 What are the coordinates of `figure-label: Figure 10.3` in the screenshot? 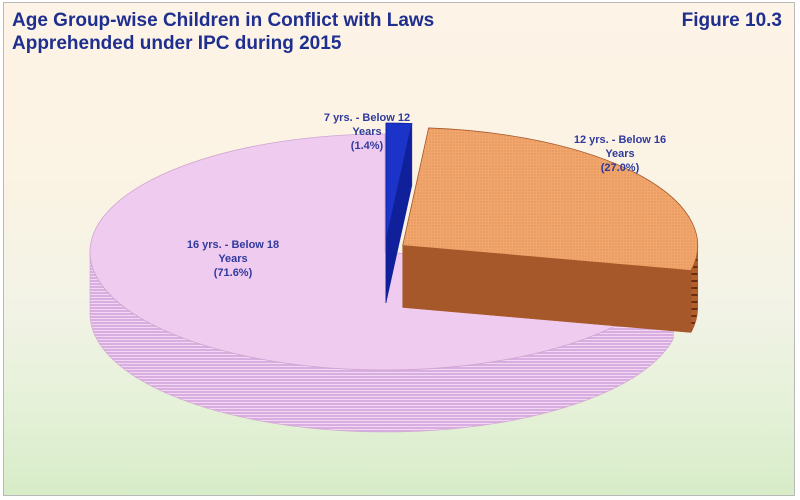 It's located at (731, 20).